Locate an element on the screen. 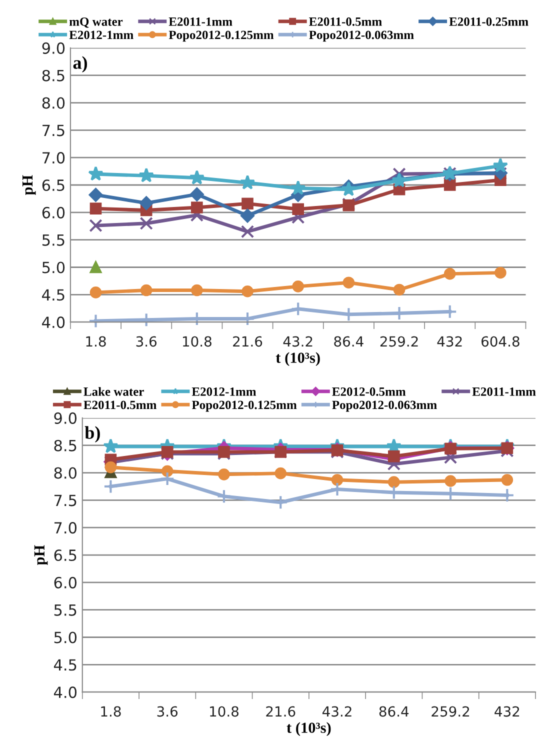 Image resolution: width=542 pixels, height=749 pixels. legend-label: Lake water is located at coordinates (114, 391).